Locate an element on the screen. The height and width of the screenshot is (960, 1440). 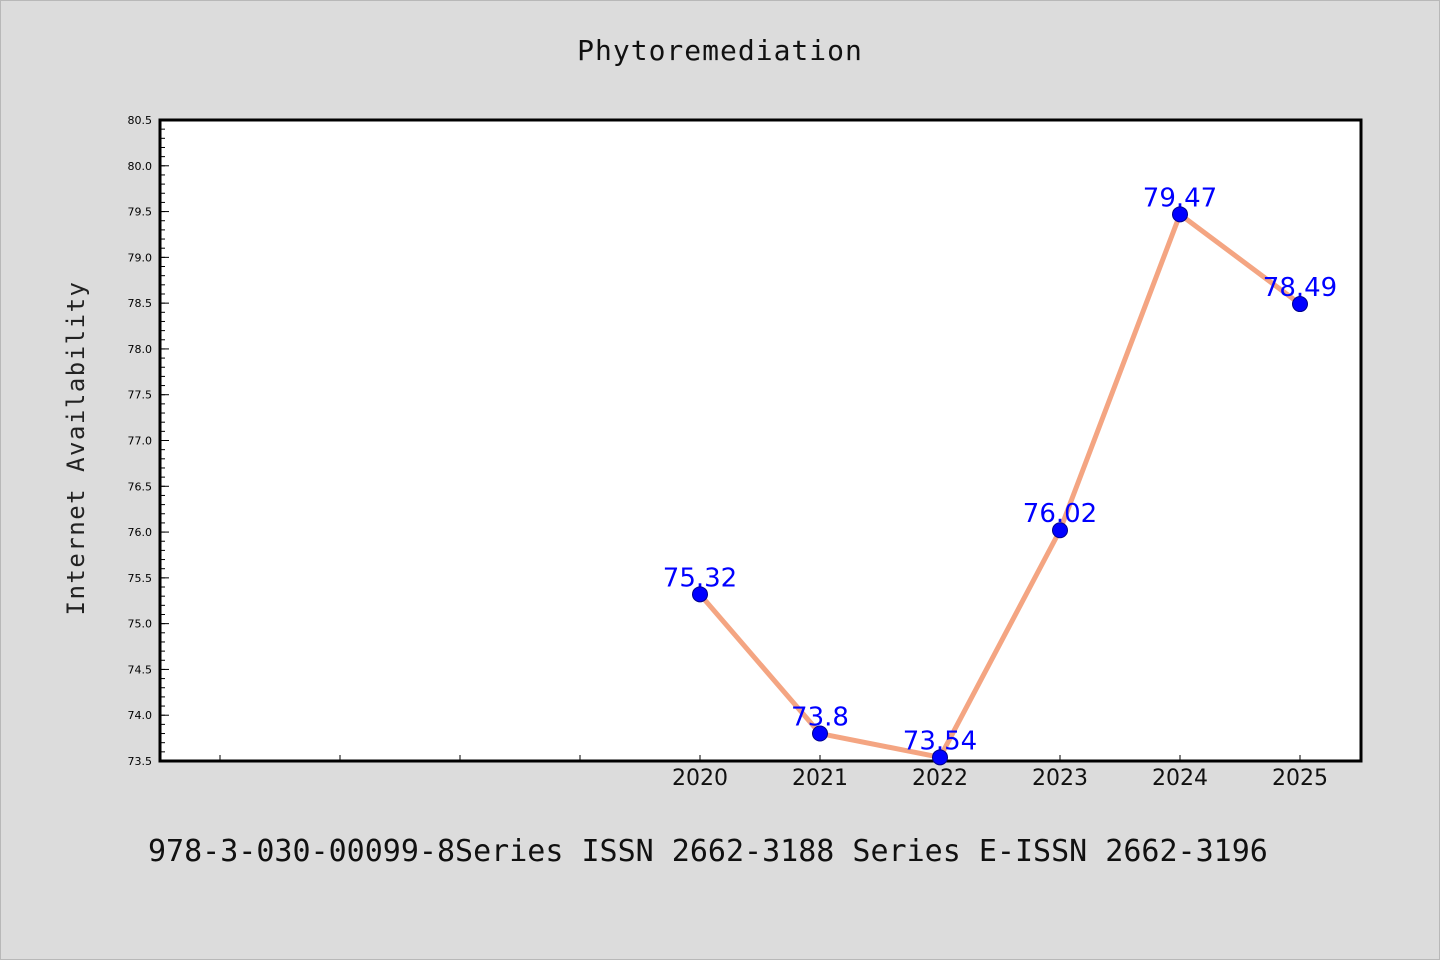
y-tick-label: 75.5 is located at coordinates (140, 578).